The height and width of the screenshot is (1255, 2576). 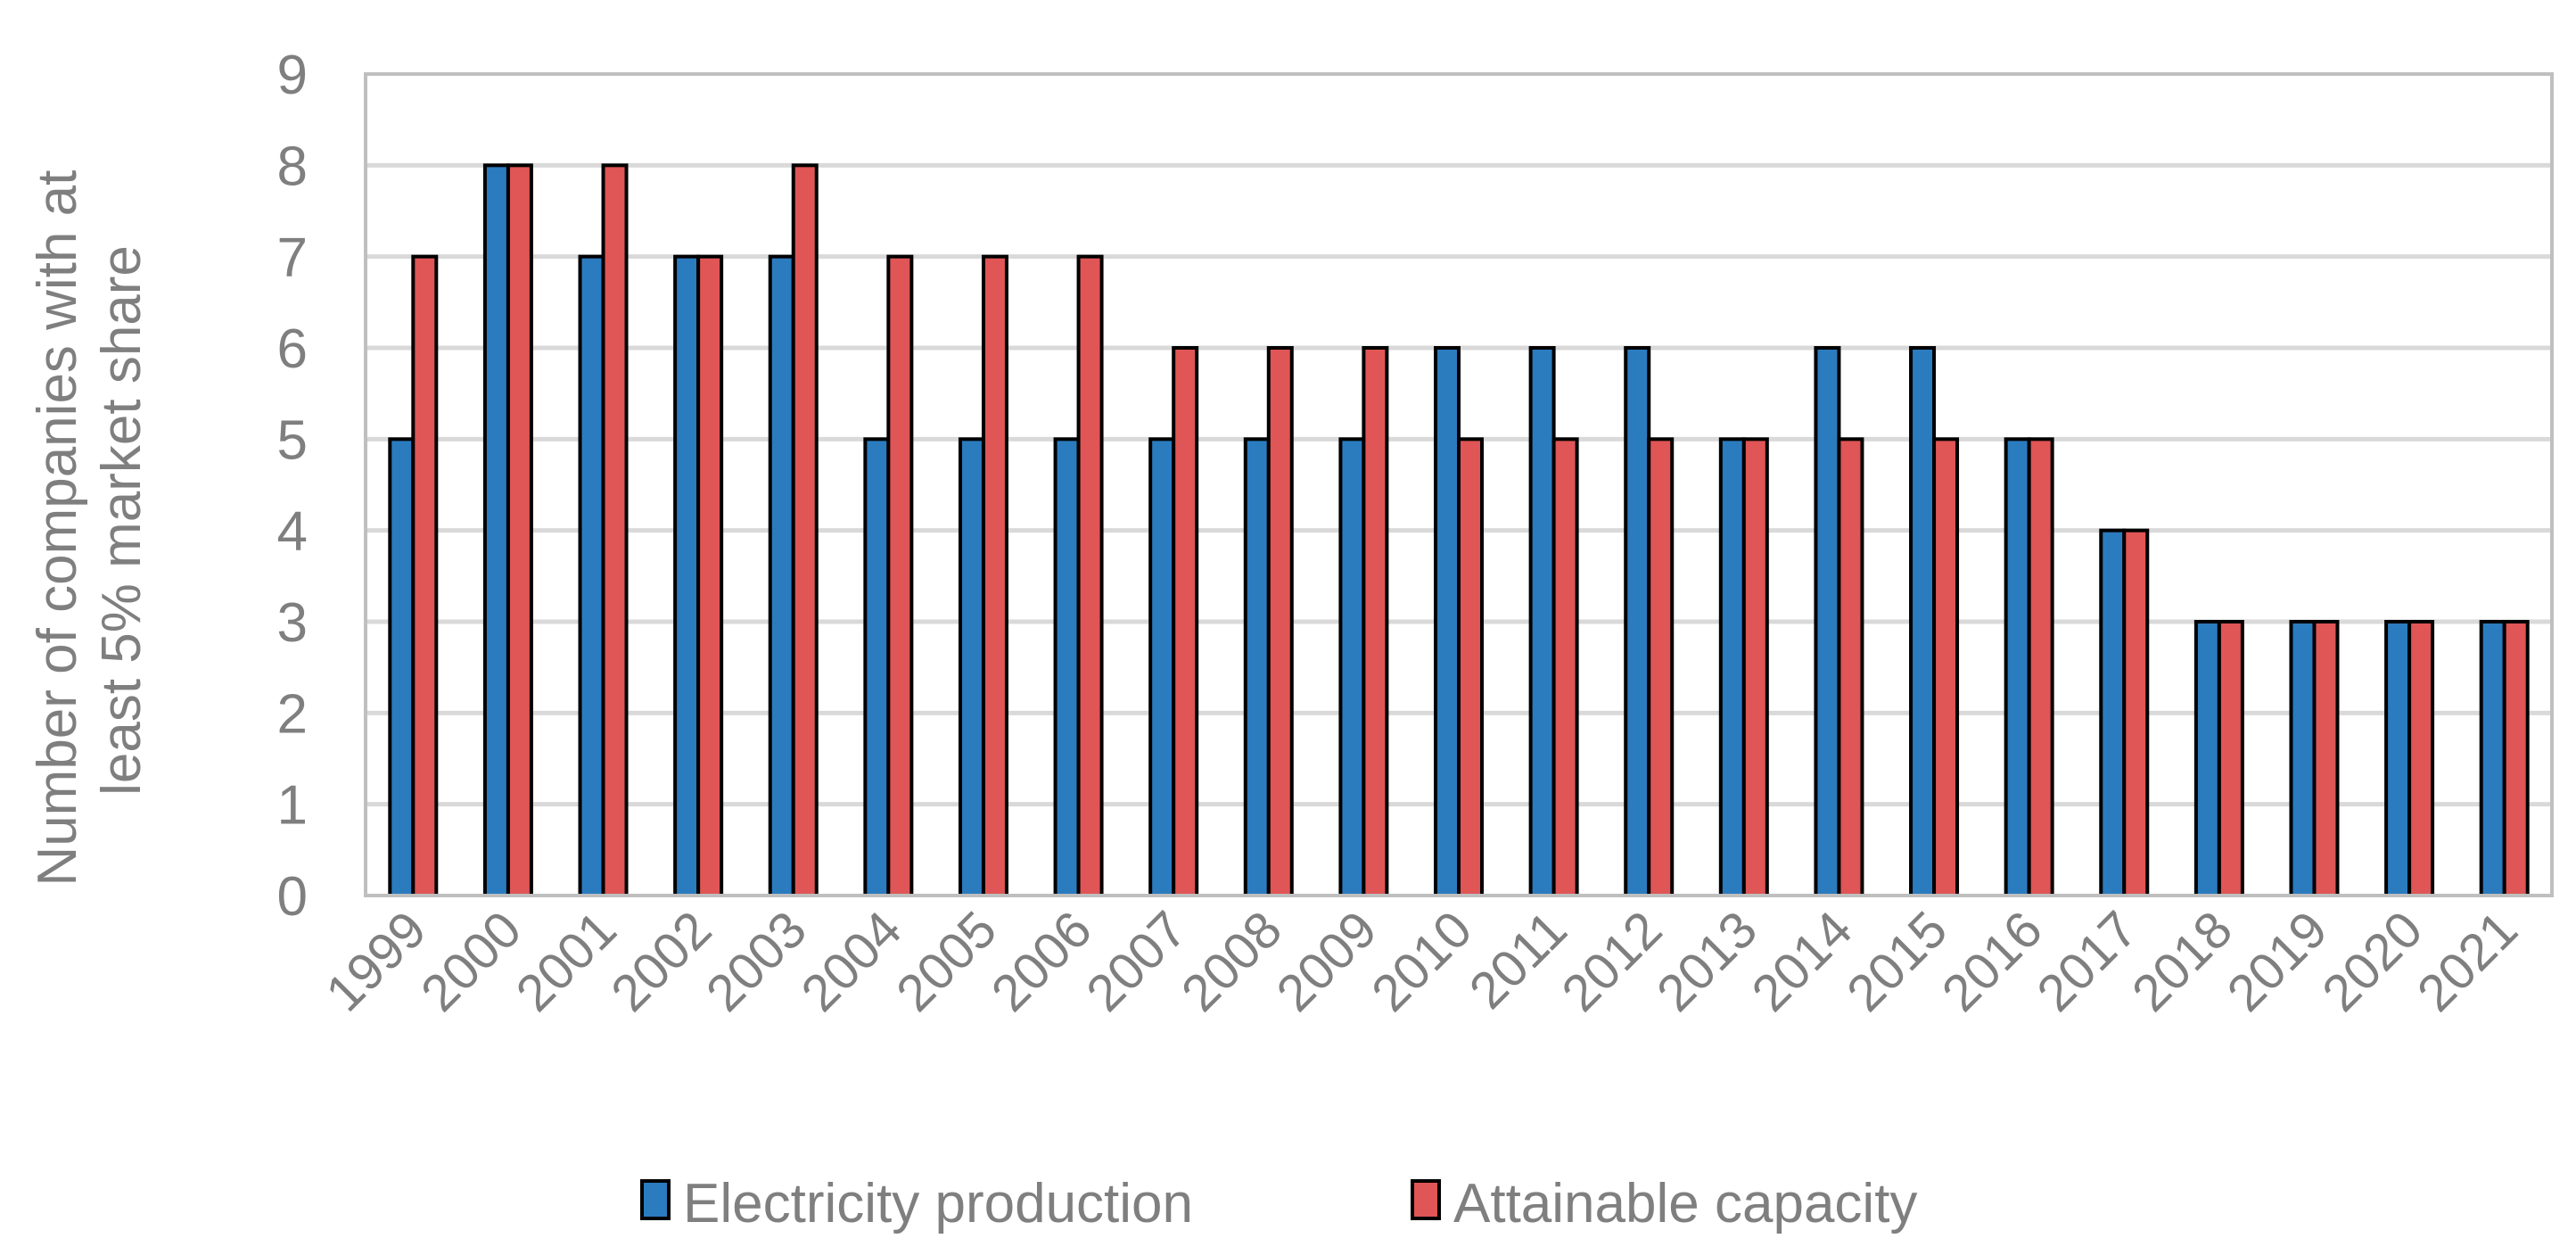 I want to click on bar-attainable-capacity-2013, so click(x=1755, y=667).